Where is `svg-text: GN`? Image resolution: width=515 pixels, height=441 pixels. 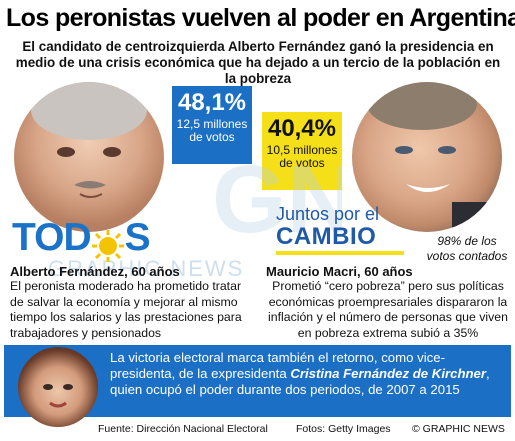 svg-text: GN is located at coordinates (277, 199).